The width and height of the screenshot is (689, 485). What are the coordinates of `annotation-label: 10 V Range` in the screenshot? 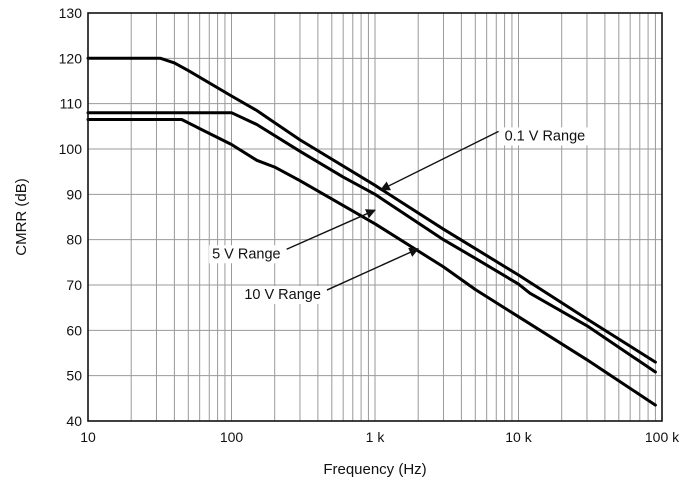 It's located at (282, 295).